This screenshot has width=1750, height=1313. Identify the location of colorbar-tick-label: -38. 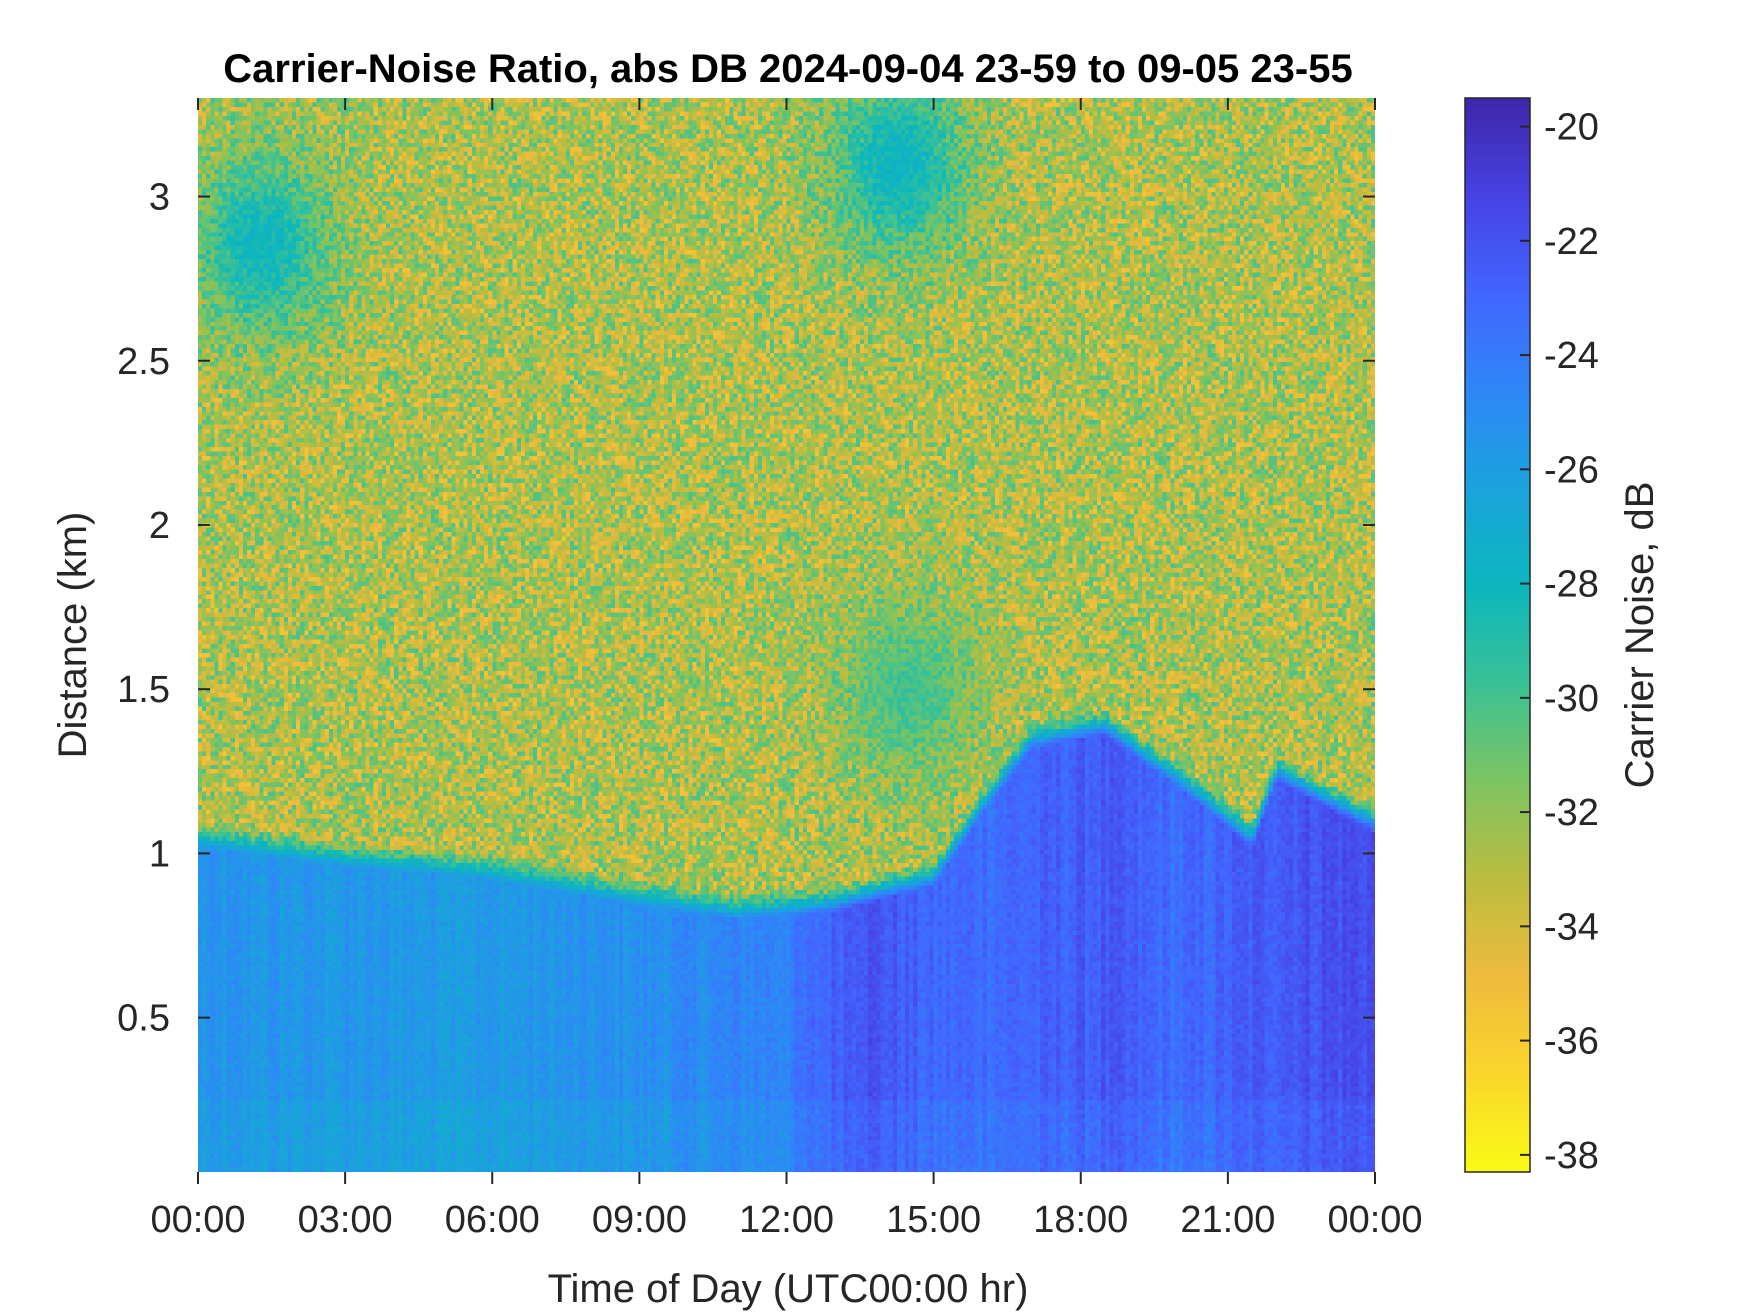
(1571, 1156).